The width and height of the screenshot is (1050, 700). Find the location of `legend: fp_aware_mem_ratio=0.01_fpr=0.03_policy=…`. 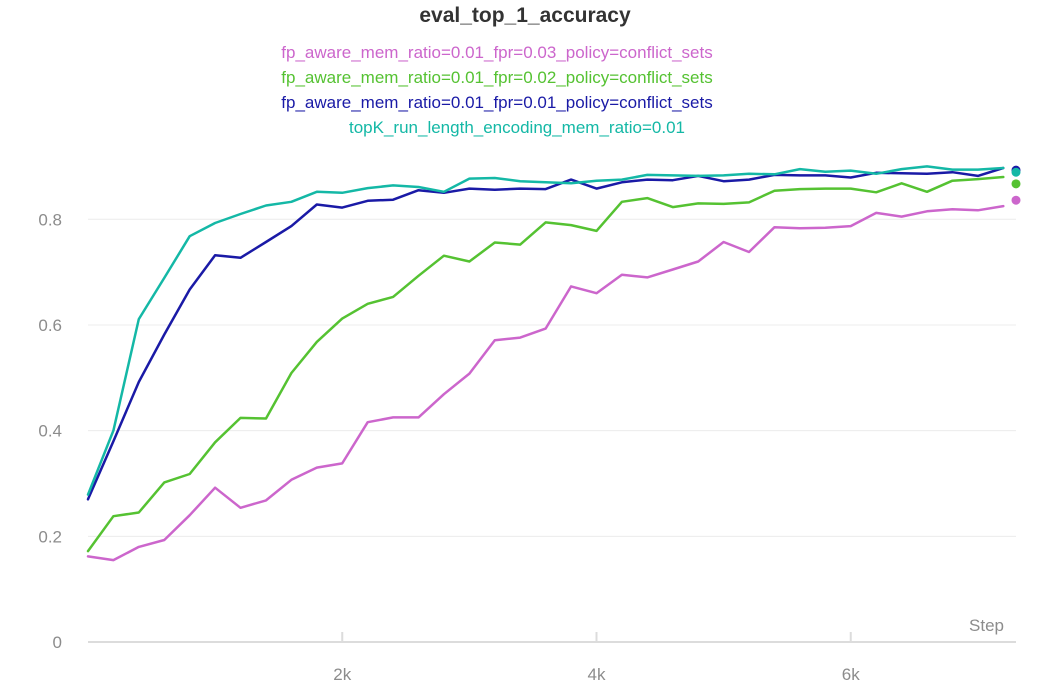

legend: fp_aware_mem_ratio=0.01_fpr=0.03_policy=… is located at coordinates (496, 90).